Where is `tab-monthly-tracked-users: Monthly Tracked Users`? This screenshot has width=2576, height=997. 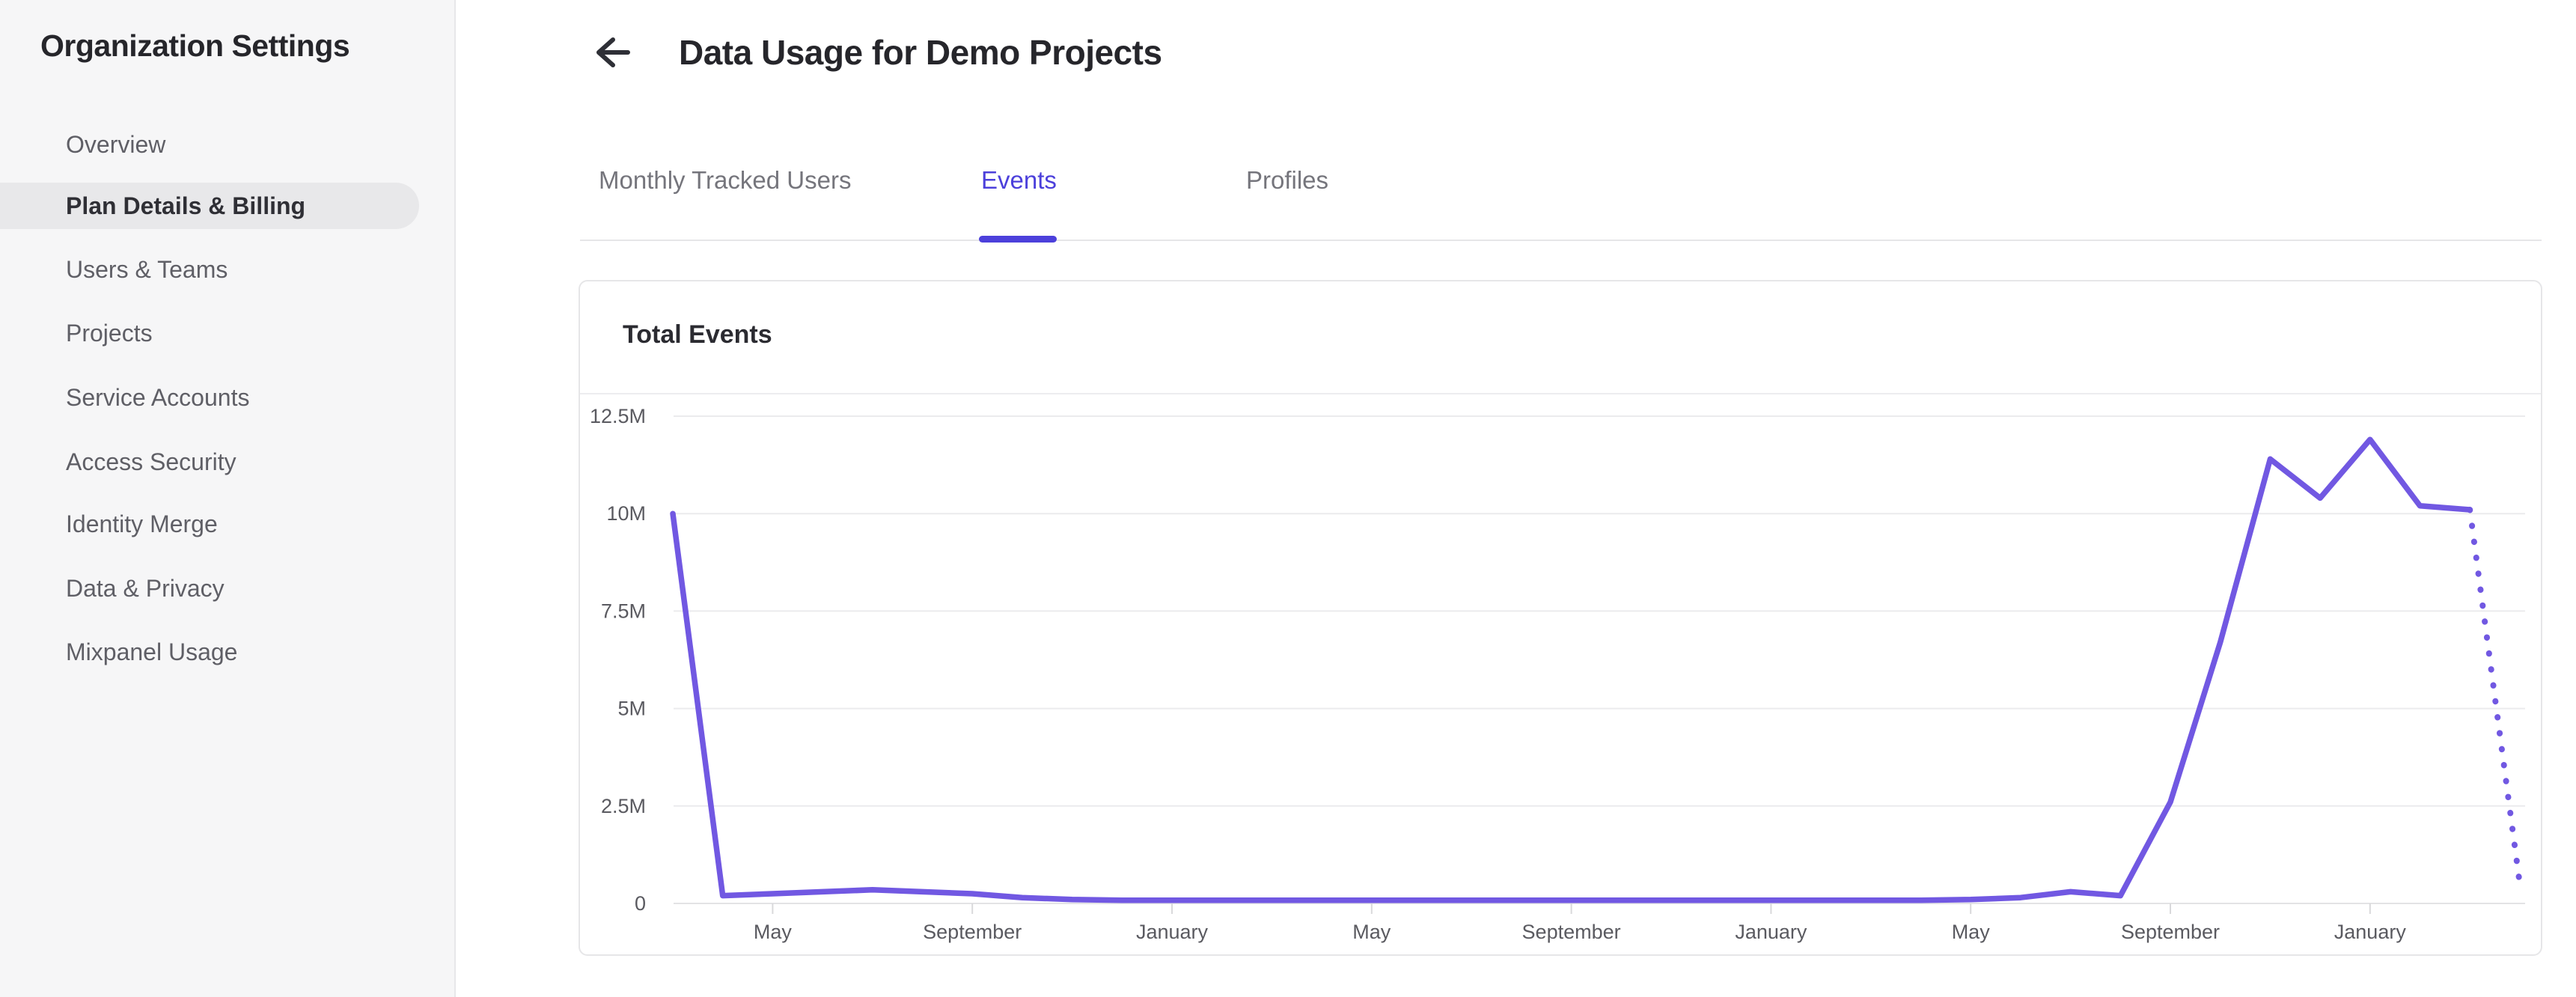
tab-monthly-tracked-users: Monthly Tracked Users is located at coordinates (725, 180).